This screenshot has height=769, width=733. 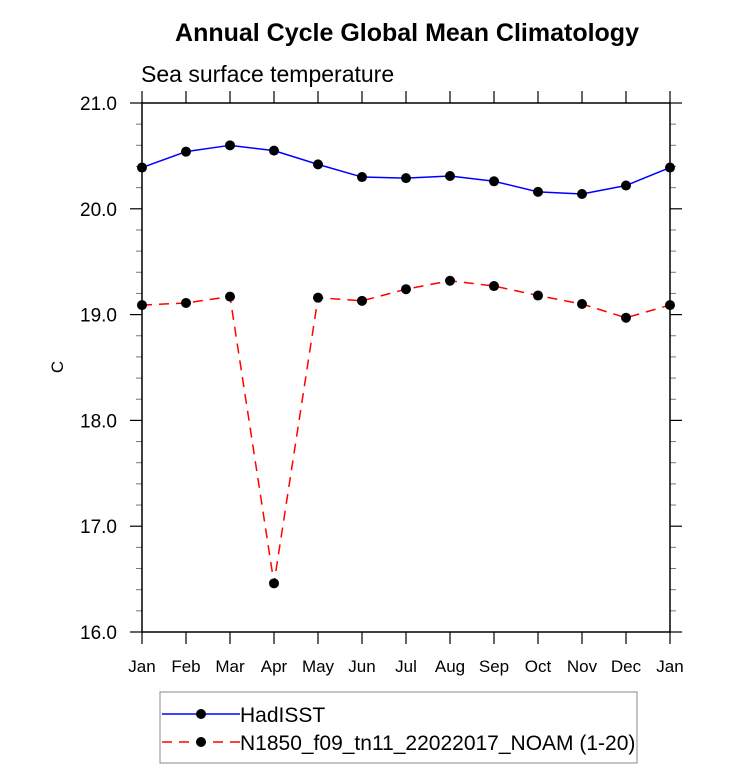 I want to click on x-tick-label: Dec, so click(x=626, y=666).